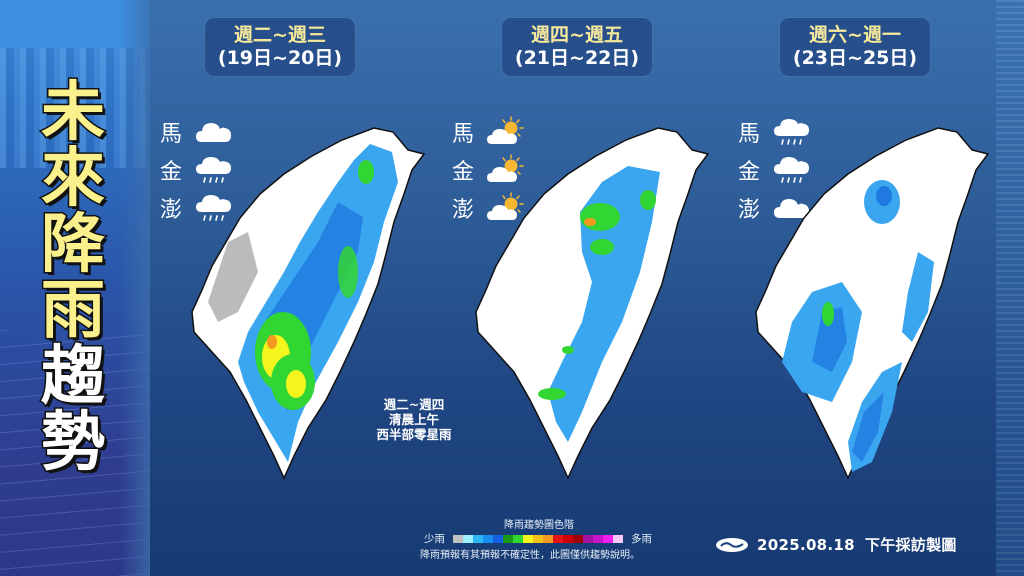  I want to click on legend-scale: 少雨 多雨, so click(538, 538).